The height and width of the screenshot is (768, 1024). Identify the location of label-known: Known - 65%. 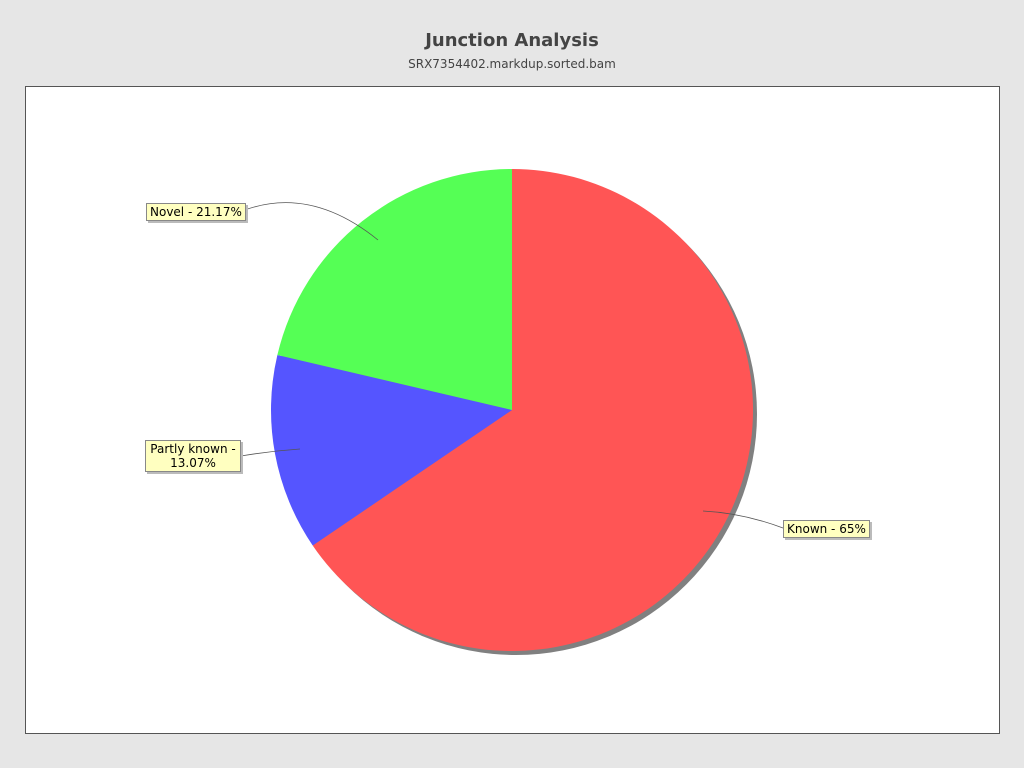
(826, 529).